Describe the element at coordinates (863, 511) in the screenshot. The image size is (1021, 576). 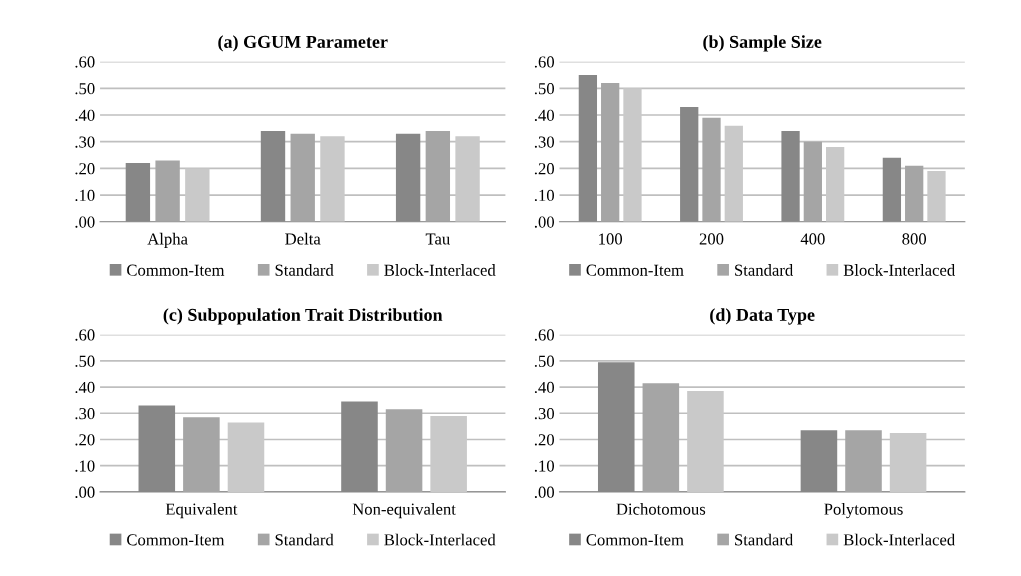
I see `x-tick-label: Polytomous` at that location.